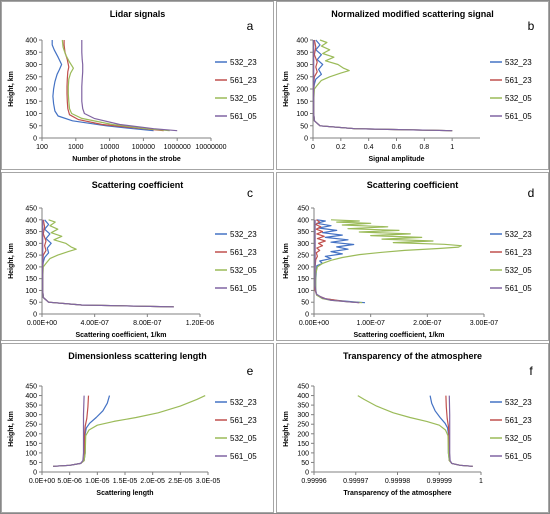  Describe the element at coordinates (125, 481) in the screenshot. I see `x-tick-label: 1.5E-05` at that location.